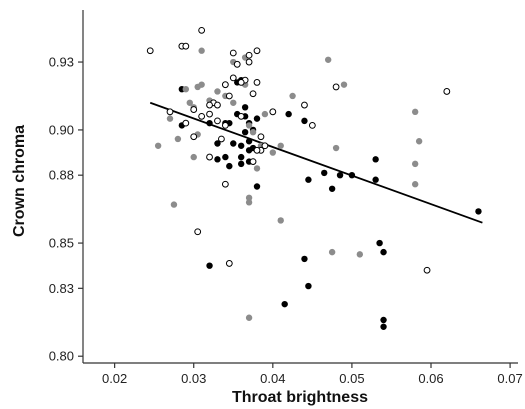  Describe the element at coordinates (351, 378) in the screenshot. I see `x-tick-label: 0.05` at that location.